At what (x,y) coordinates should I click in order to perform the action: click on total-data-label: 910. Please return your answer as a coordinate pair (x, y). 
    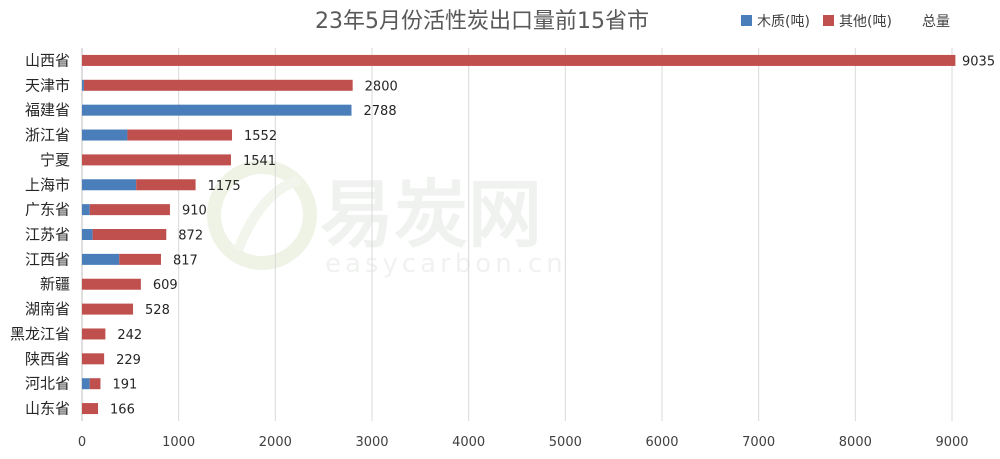
    Looking at the image, I should click on (194, 211).